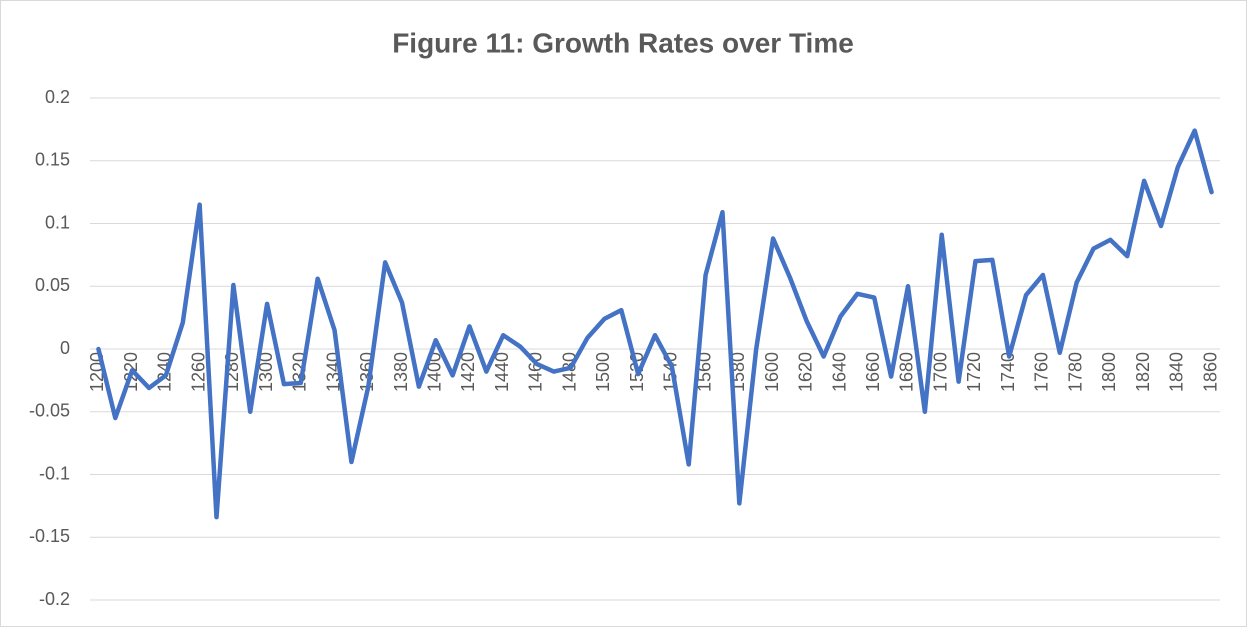  Describe the element at coordinates (198, 372) in the screenshot. I see `x-tick-label: 1260` at that location.